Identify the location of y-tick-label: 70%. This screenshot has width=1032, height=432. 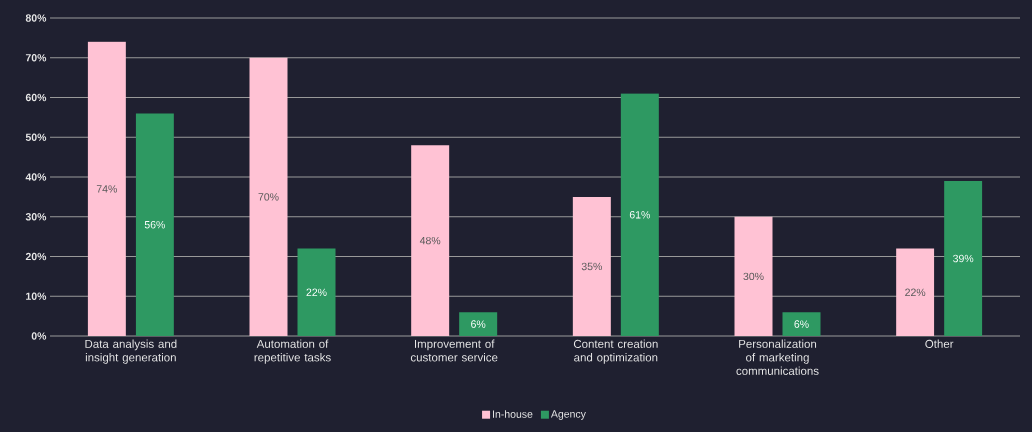
(36, 58).